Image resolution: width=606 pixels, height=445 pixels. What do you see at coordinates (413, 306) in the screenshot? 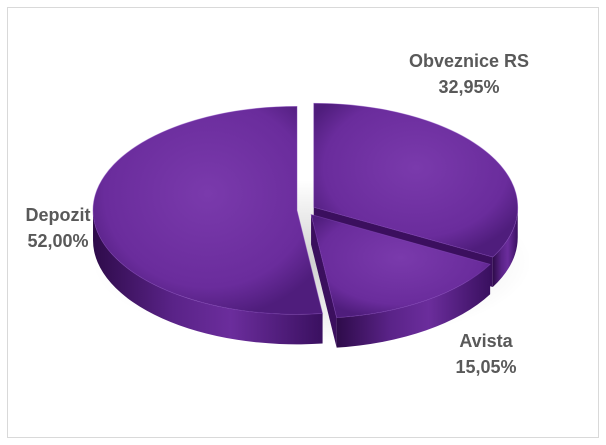
I see `pie-slice-side-avista` at bounding box center [413, 306].